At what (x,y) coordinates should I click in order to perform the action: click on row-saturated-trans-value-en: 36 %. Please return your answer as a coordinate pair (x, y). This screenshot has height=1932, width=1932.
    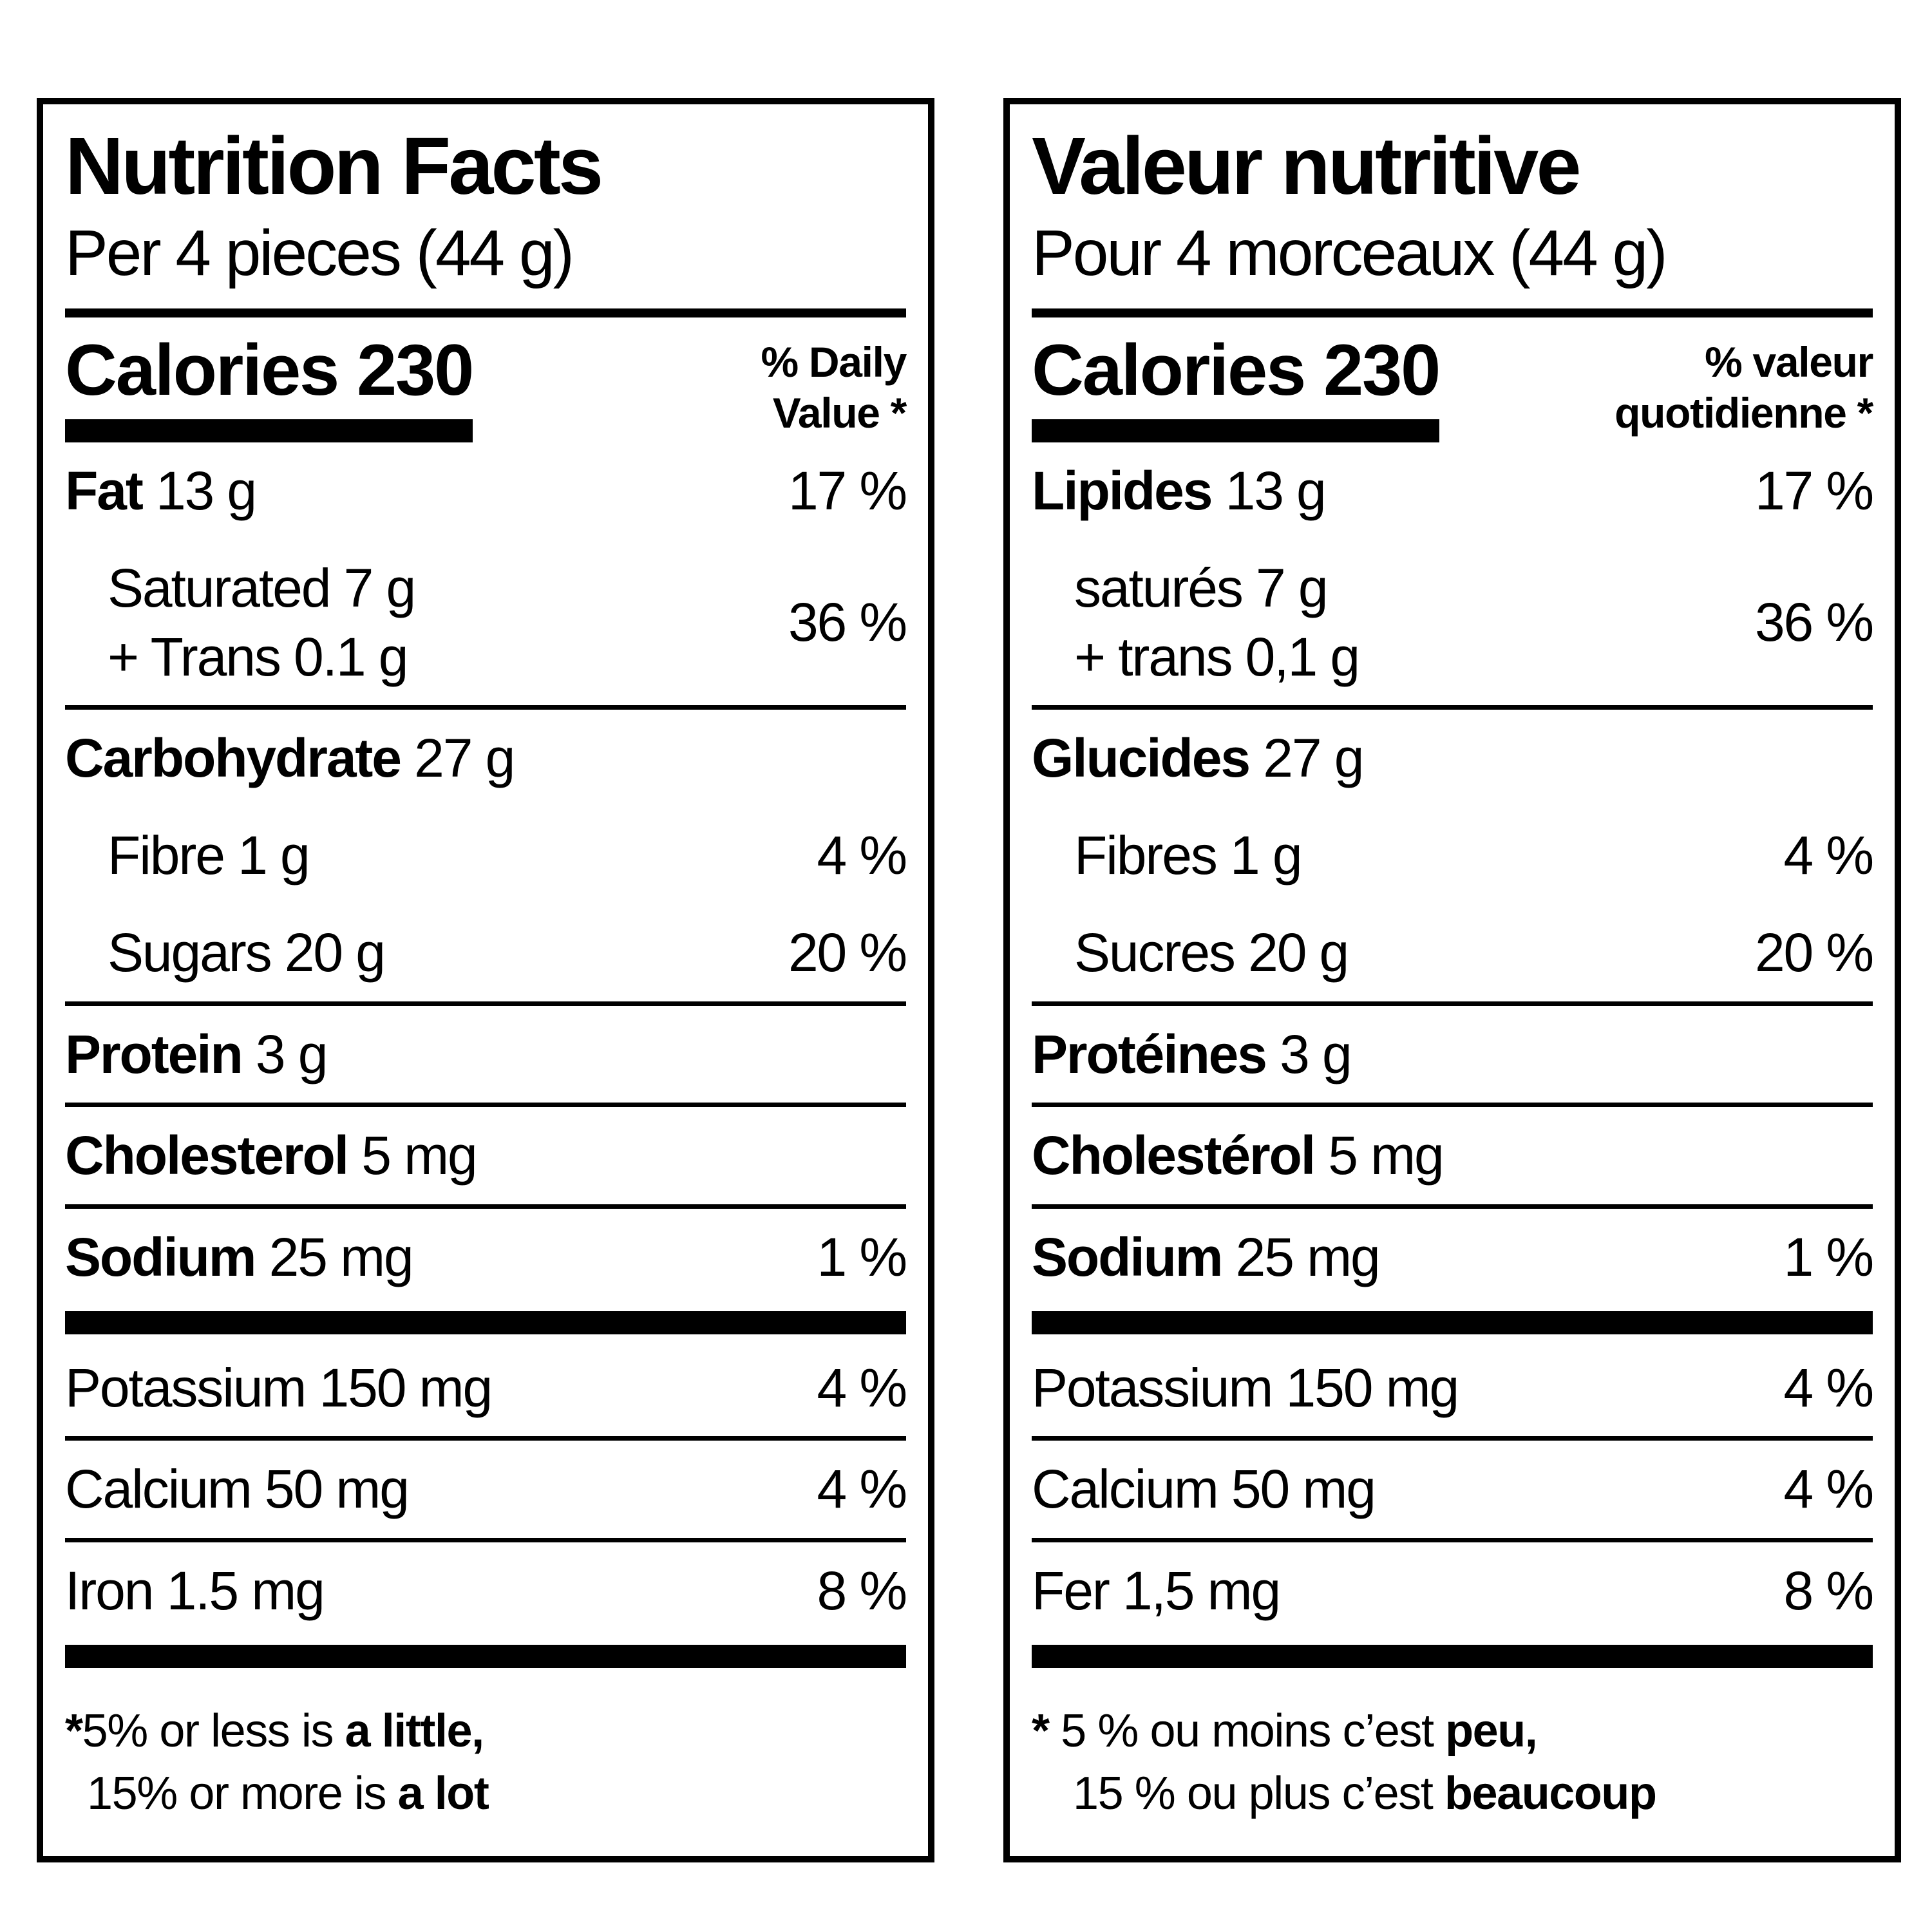
    Looking at the image, I should click on (847, 622).